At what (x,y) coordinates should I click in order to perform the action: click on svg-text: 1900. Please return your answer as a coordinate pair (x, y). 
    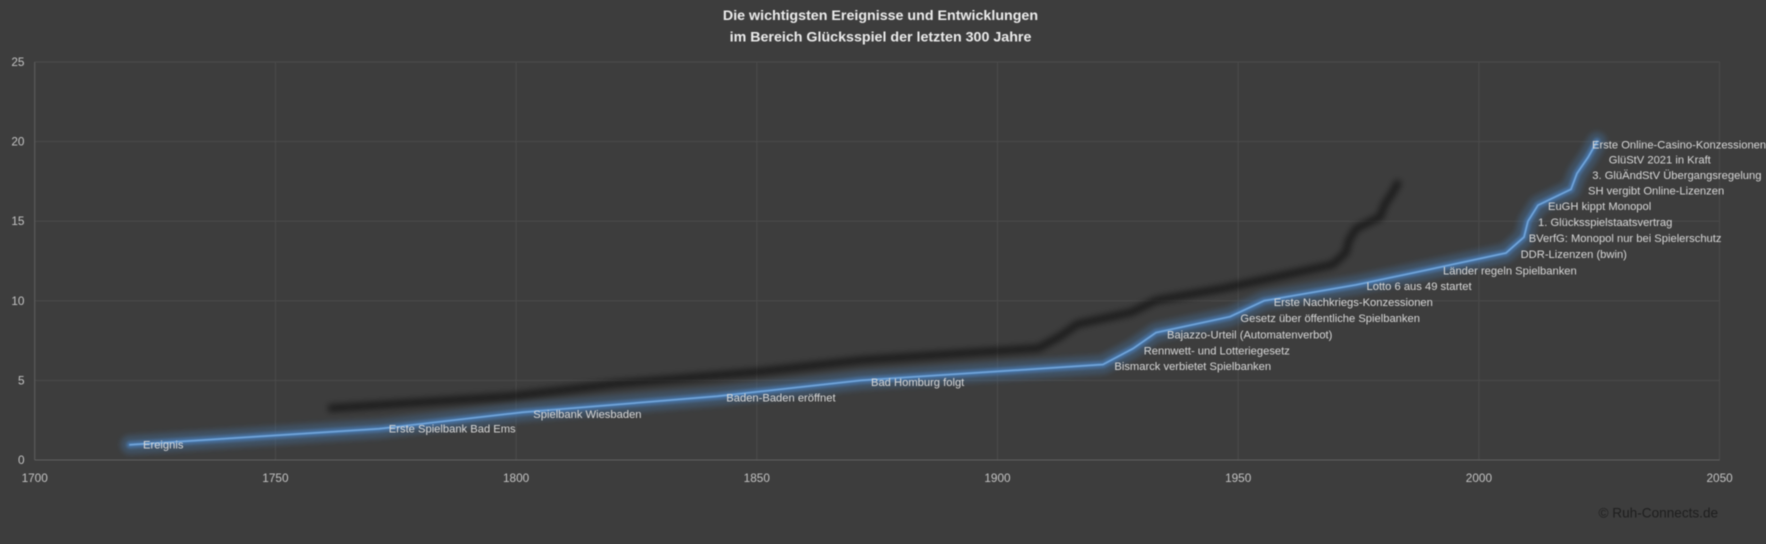
    Looking at the image, I should click on (997, 478).